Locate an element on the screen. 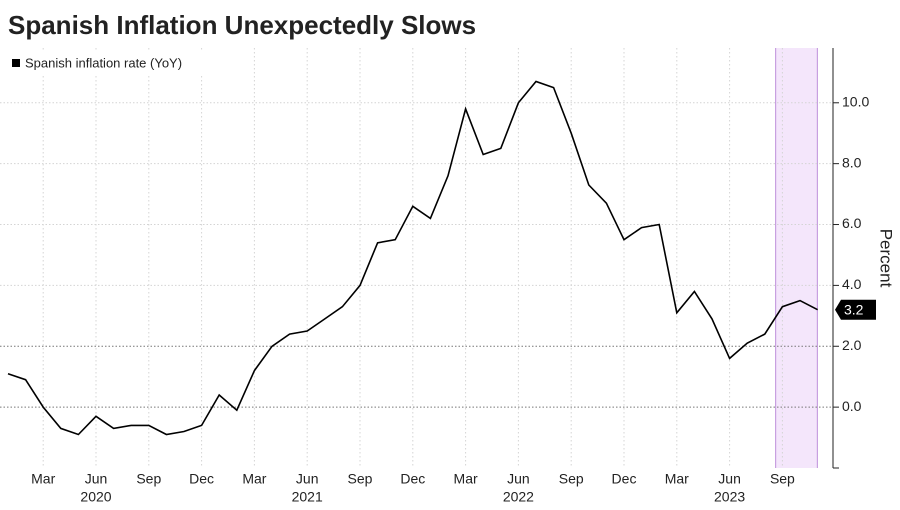 The width and height of the screenshot is (900, 510). legend: Spanish inflation rate (YoY) is located at coordinates (105, 64).